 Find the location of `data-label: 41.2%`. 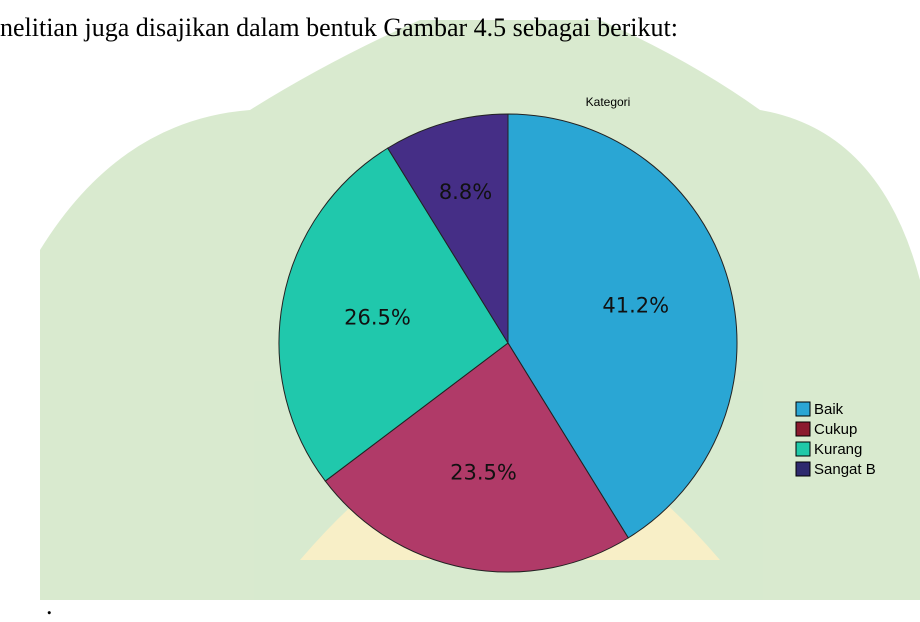

data-label: 41.2% is located at coordinates (635, 306).